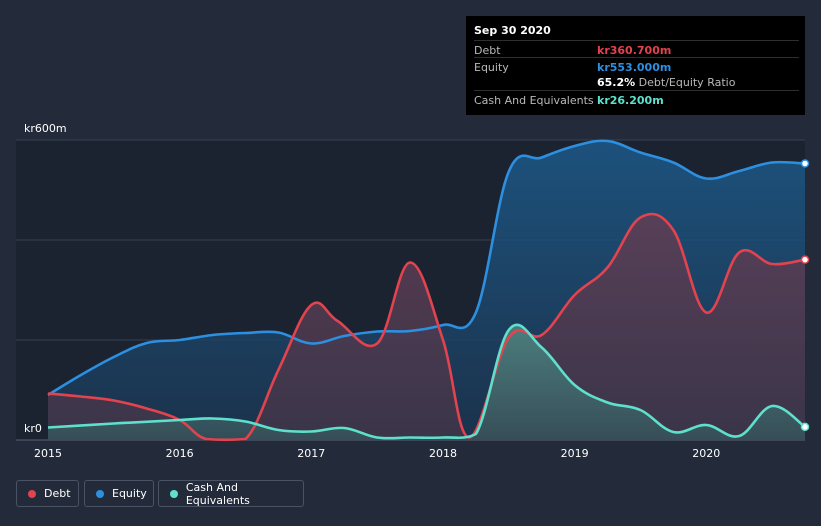 The height and width of the screenshot is (526, 821). What do you see at coordinates (32, 493) in the screenshot?
I see `debt-legend-dot-icon` at bounding box center [32, 493].